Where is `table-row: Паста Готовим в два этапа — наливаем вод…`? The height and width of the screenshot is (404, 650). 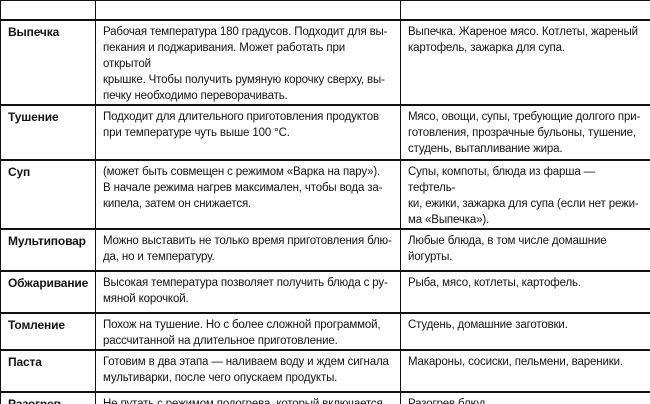 table-row: Паста Готовим в два этапа — наливаем вод… is located at coordinates (325, 371).